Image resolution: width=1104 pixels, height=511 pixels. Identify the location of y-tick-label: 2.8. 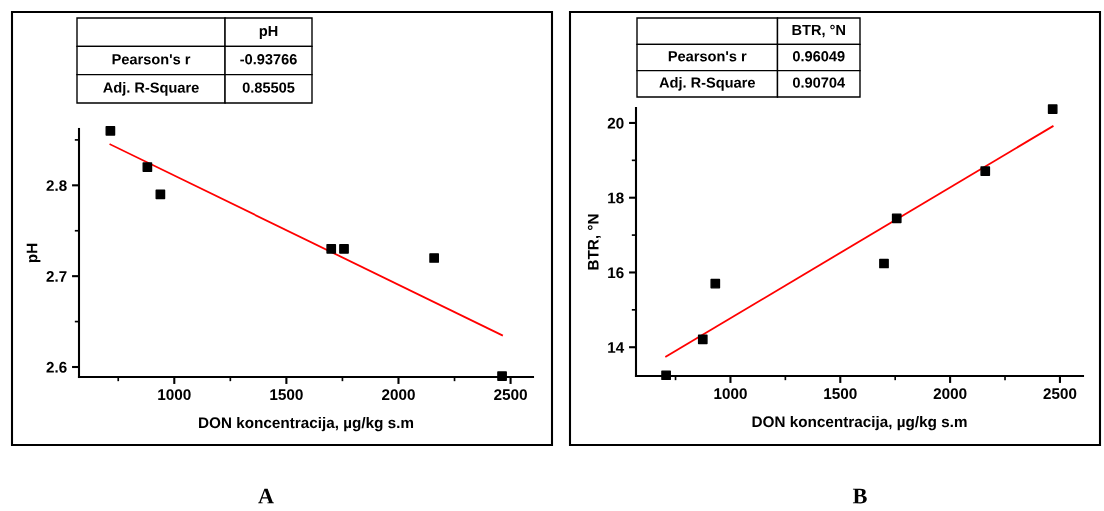
(56, 186).